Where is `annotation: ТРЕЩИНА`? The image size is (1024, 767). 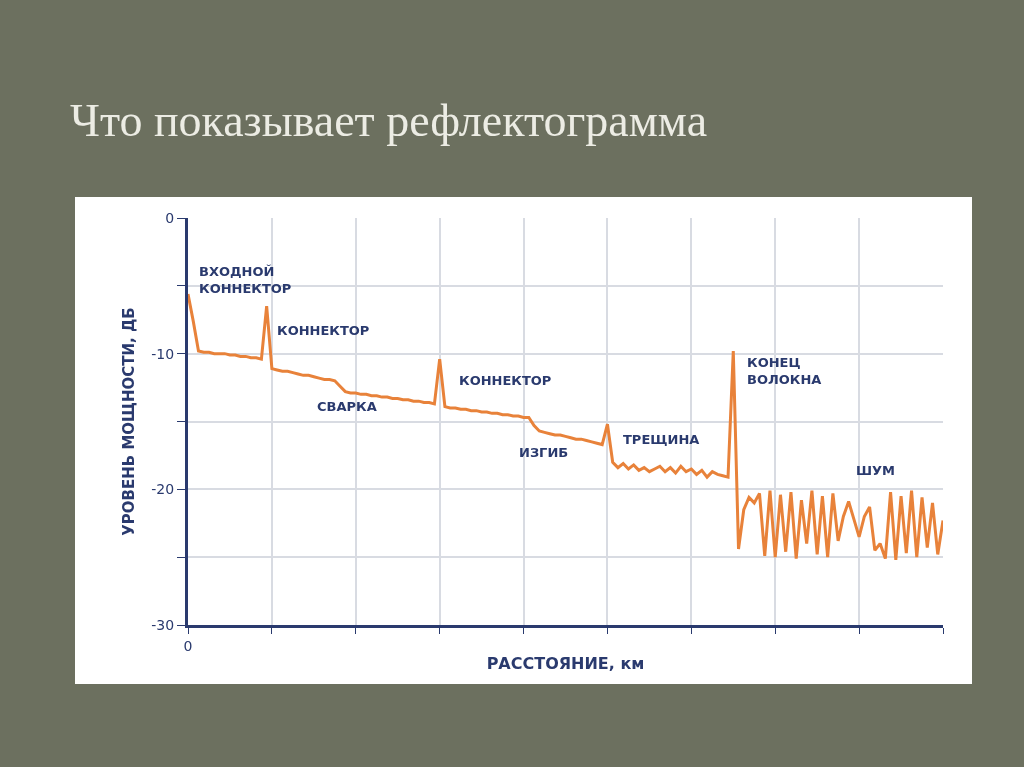 annotation: ТРЕЩИНА is located at coordinates (661, 439).